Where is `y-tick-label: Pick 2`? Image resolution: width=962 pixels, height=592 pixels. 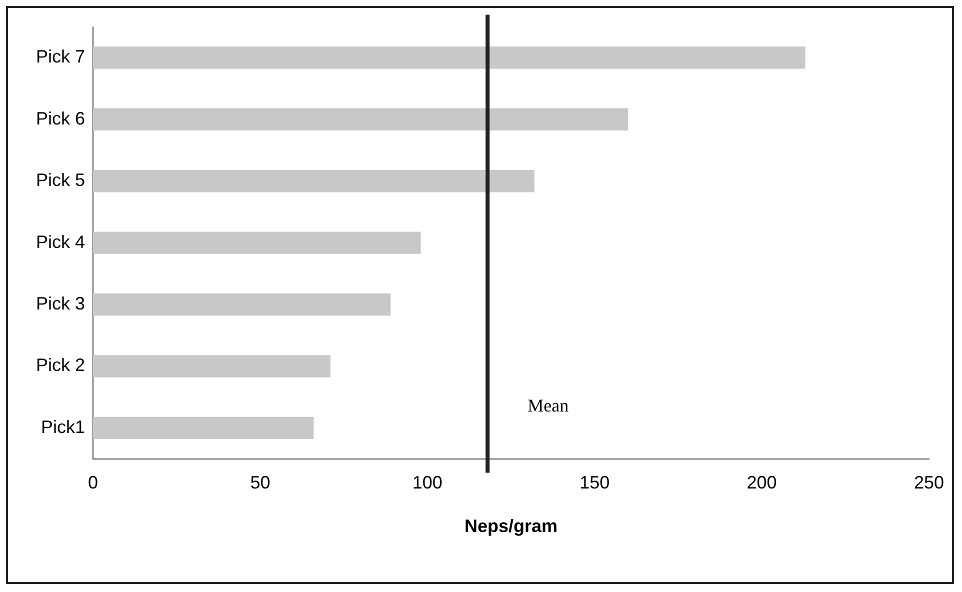
y-tick-label: Pick 2 is located at coordinates (61, 365).